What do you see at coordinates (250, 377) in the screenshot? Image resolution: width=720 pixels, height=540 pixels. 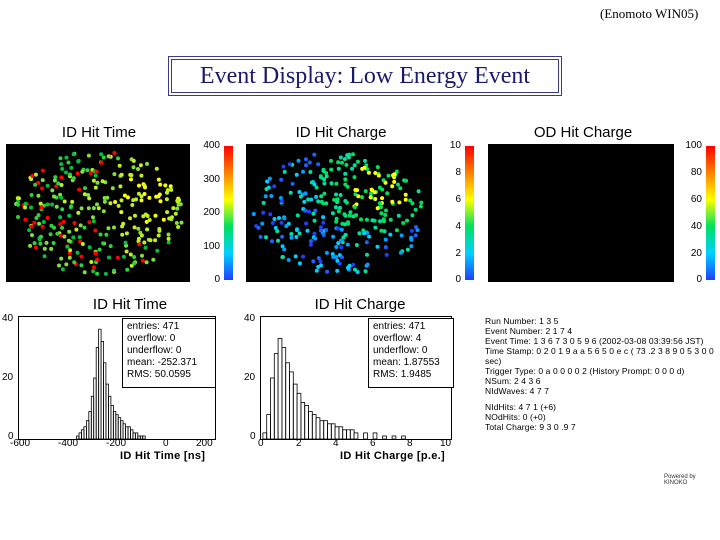 I see `hist-charge-ytick: 20` at bounding box center [250, 377].